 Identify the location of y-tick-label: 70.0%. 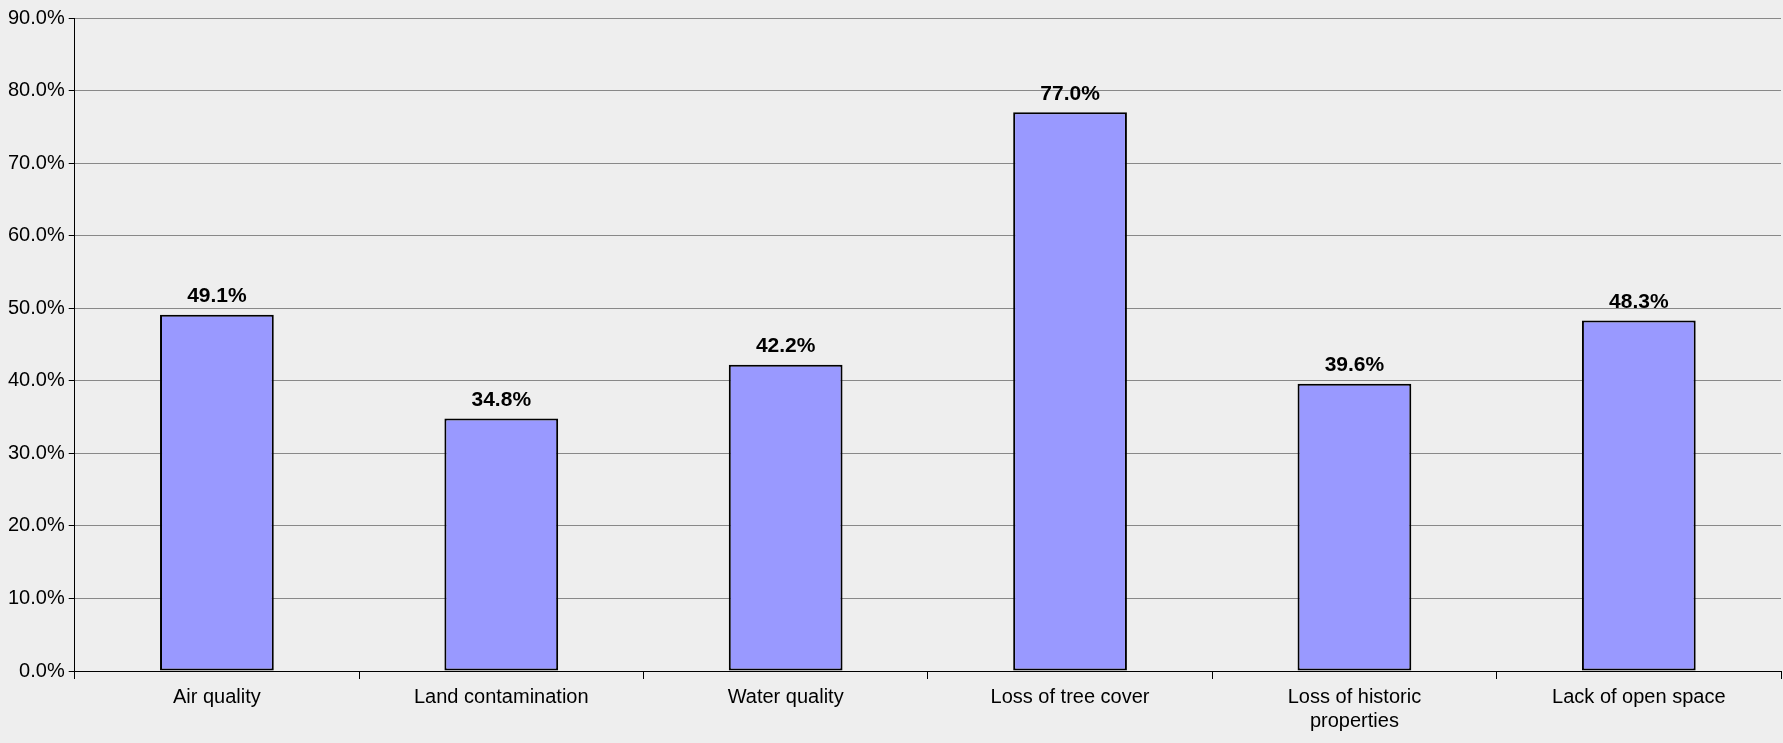
(36, 161).